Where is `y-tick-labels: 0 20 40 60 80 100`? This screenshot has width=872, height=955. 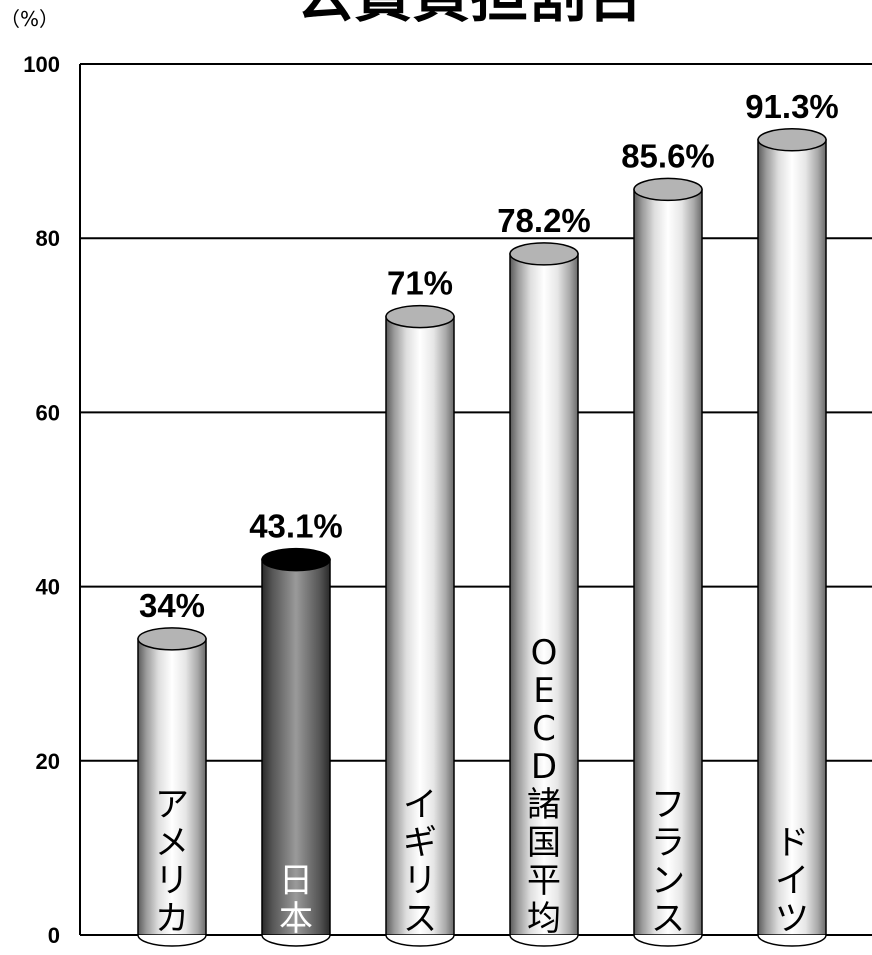 y-tick-labels: 0 20 40 60 80 100 is located at coordinates (41, 500).